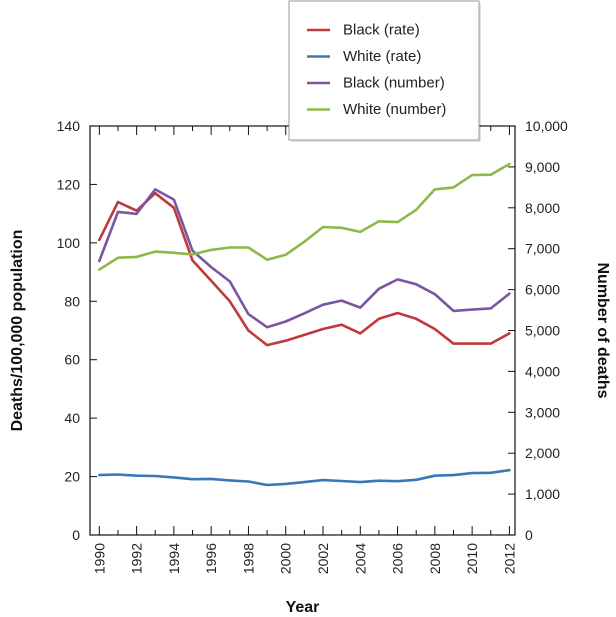 The width and height of the screenshot is (616, 617). I want to click on y-right-tick-label: 9,000, so click(542, 167).